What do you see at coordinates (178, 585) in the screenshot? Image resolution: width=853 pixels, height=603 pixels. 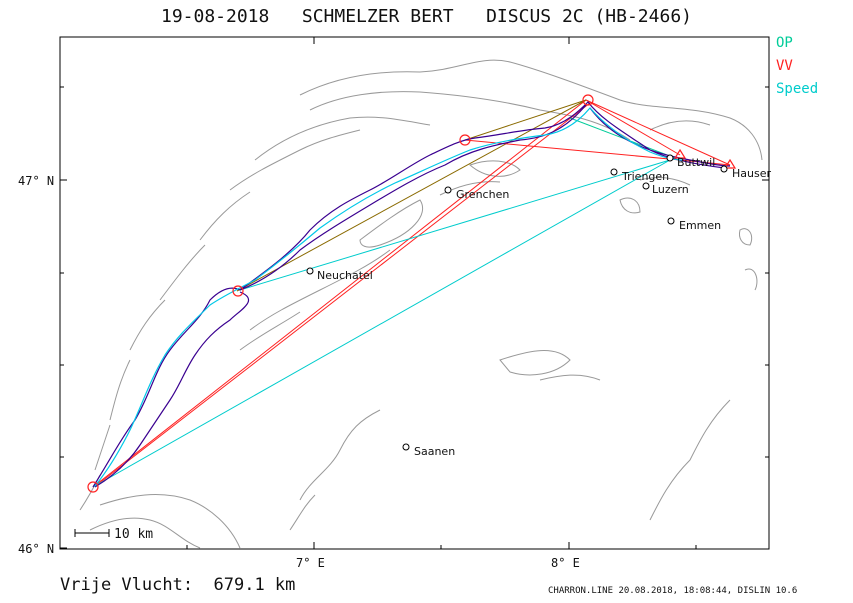 I see `distance-readout: Vrije Vlucht: 679.1 km` at bounding box center [178, 585].